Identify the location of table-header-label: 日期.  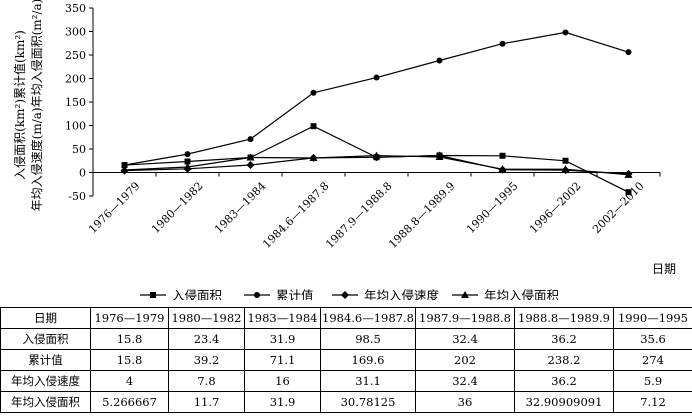
(45, 318).